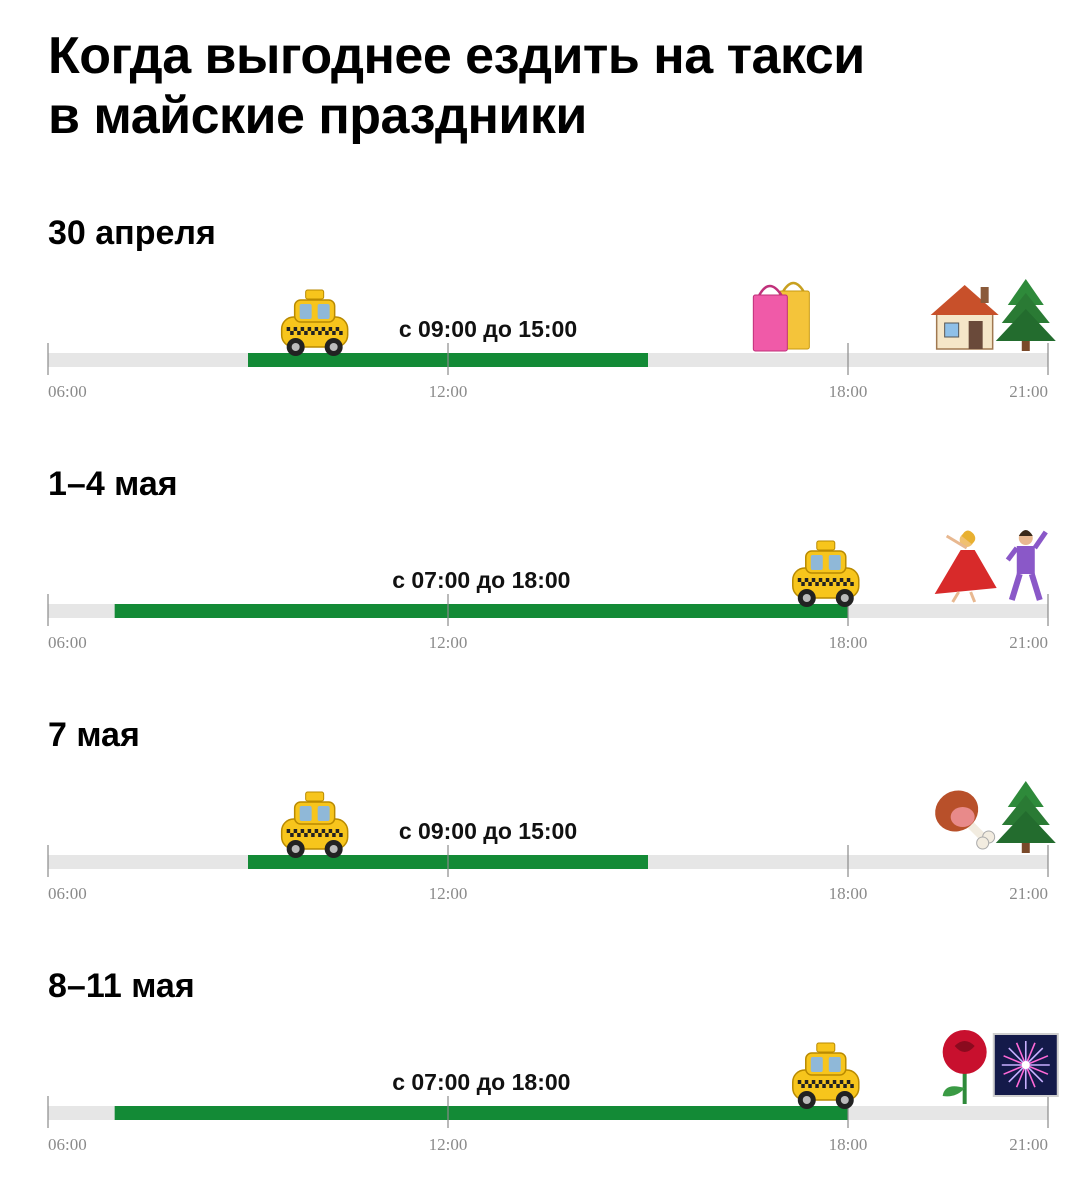 The height and width of the screenshot is (1200, 1084). Describe the element at coordinates (121, 986) in the screenshot. I see `date-label: 8–11 мая` at that location.